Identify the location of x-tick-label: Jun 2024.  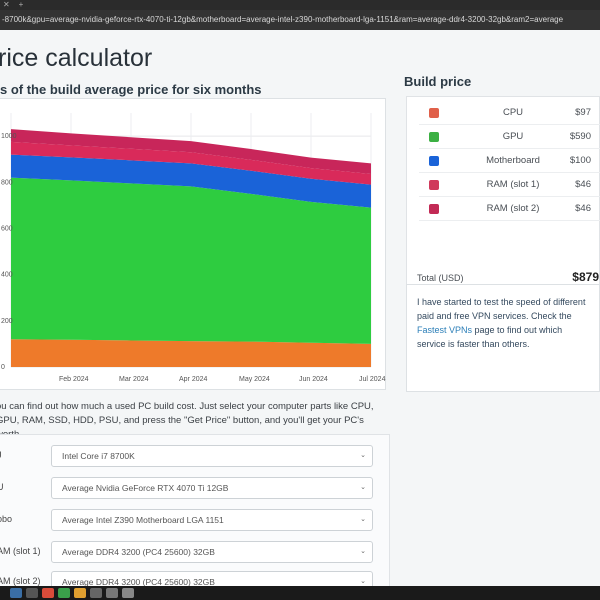
(313, 379).